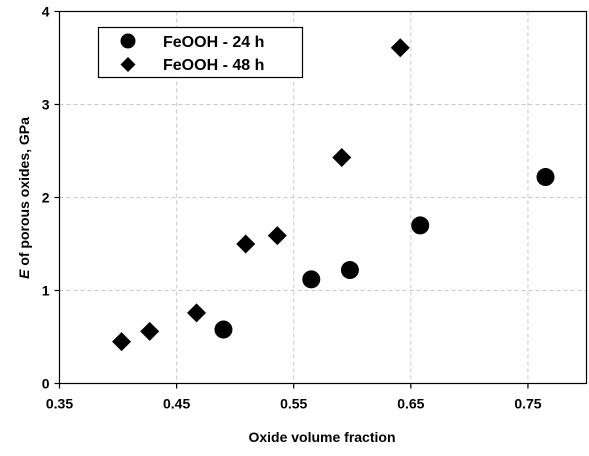 The height and width of the screenshot is (456, 589). What do you see at coordinates (24, 274) in the screenshot?
I see `y-axis-label-symbol: E` at bounding box center [24, 274].